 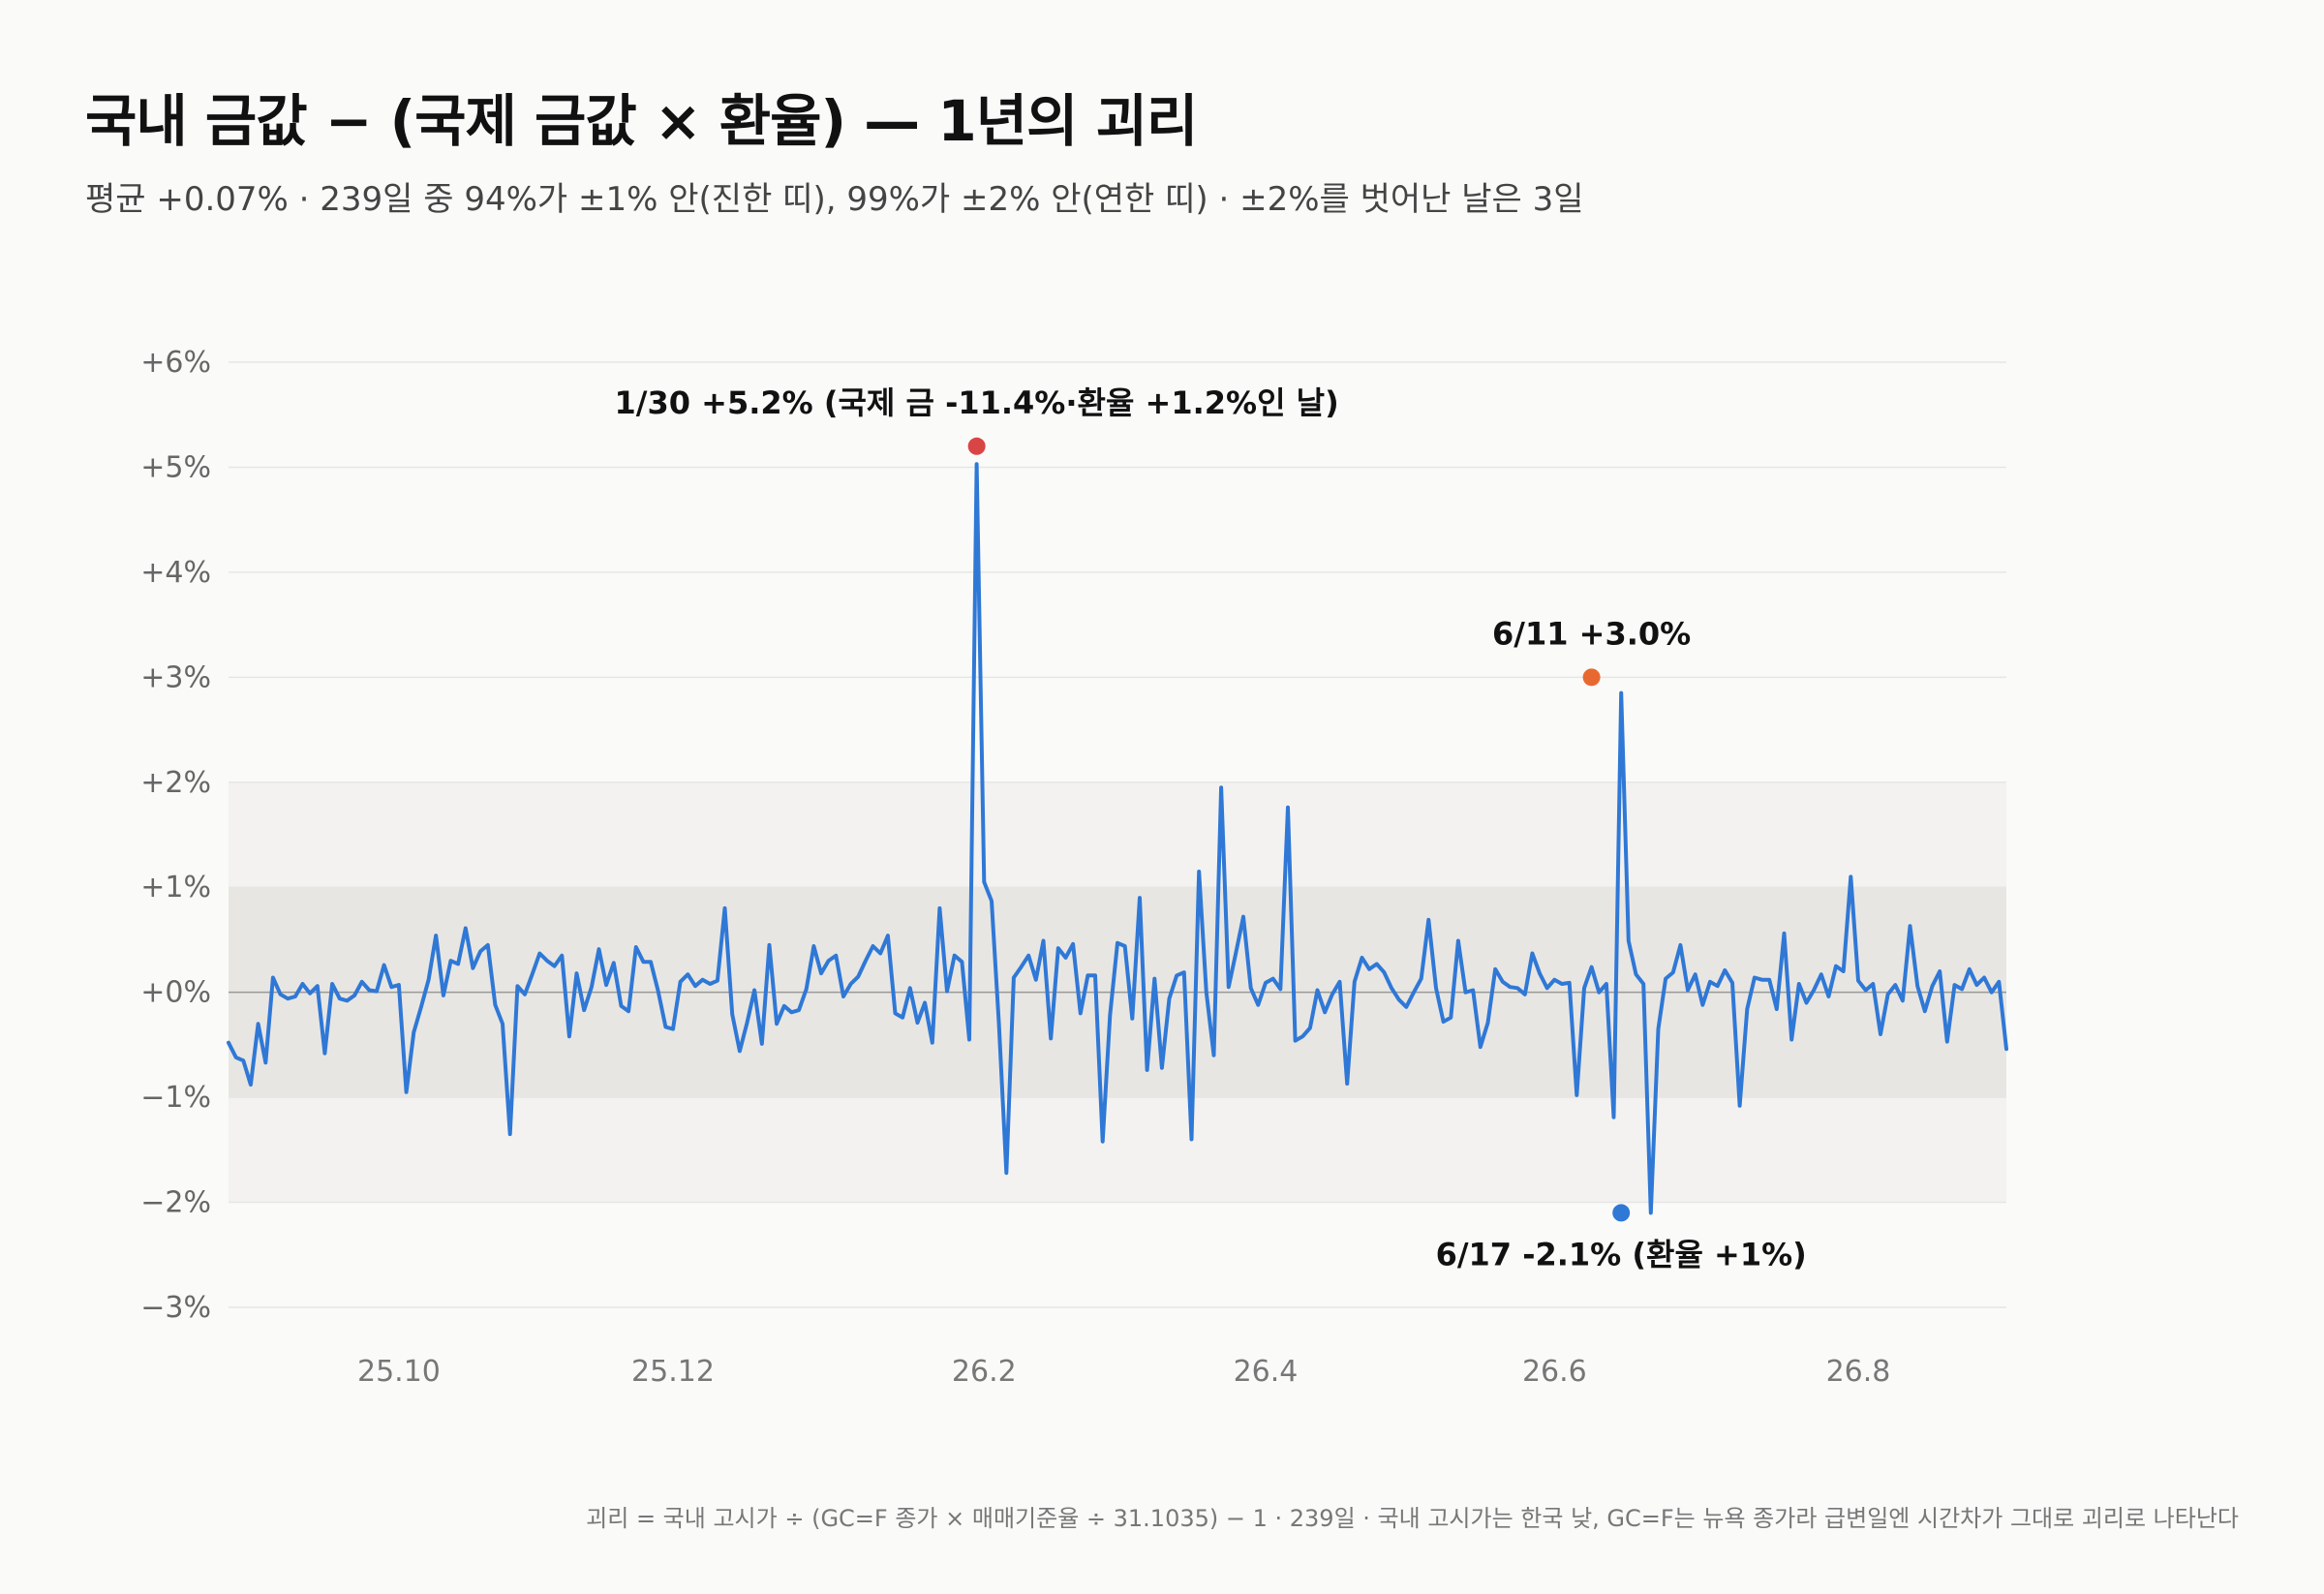 I want to click on annotation-label: 1/30 +5.2% (국제 금 -11.4%·환율 +1.2%인 날), so click(x=977, y=402).